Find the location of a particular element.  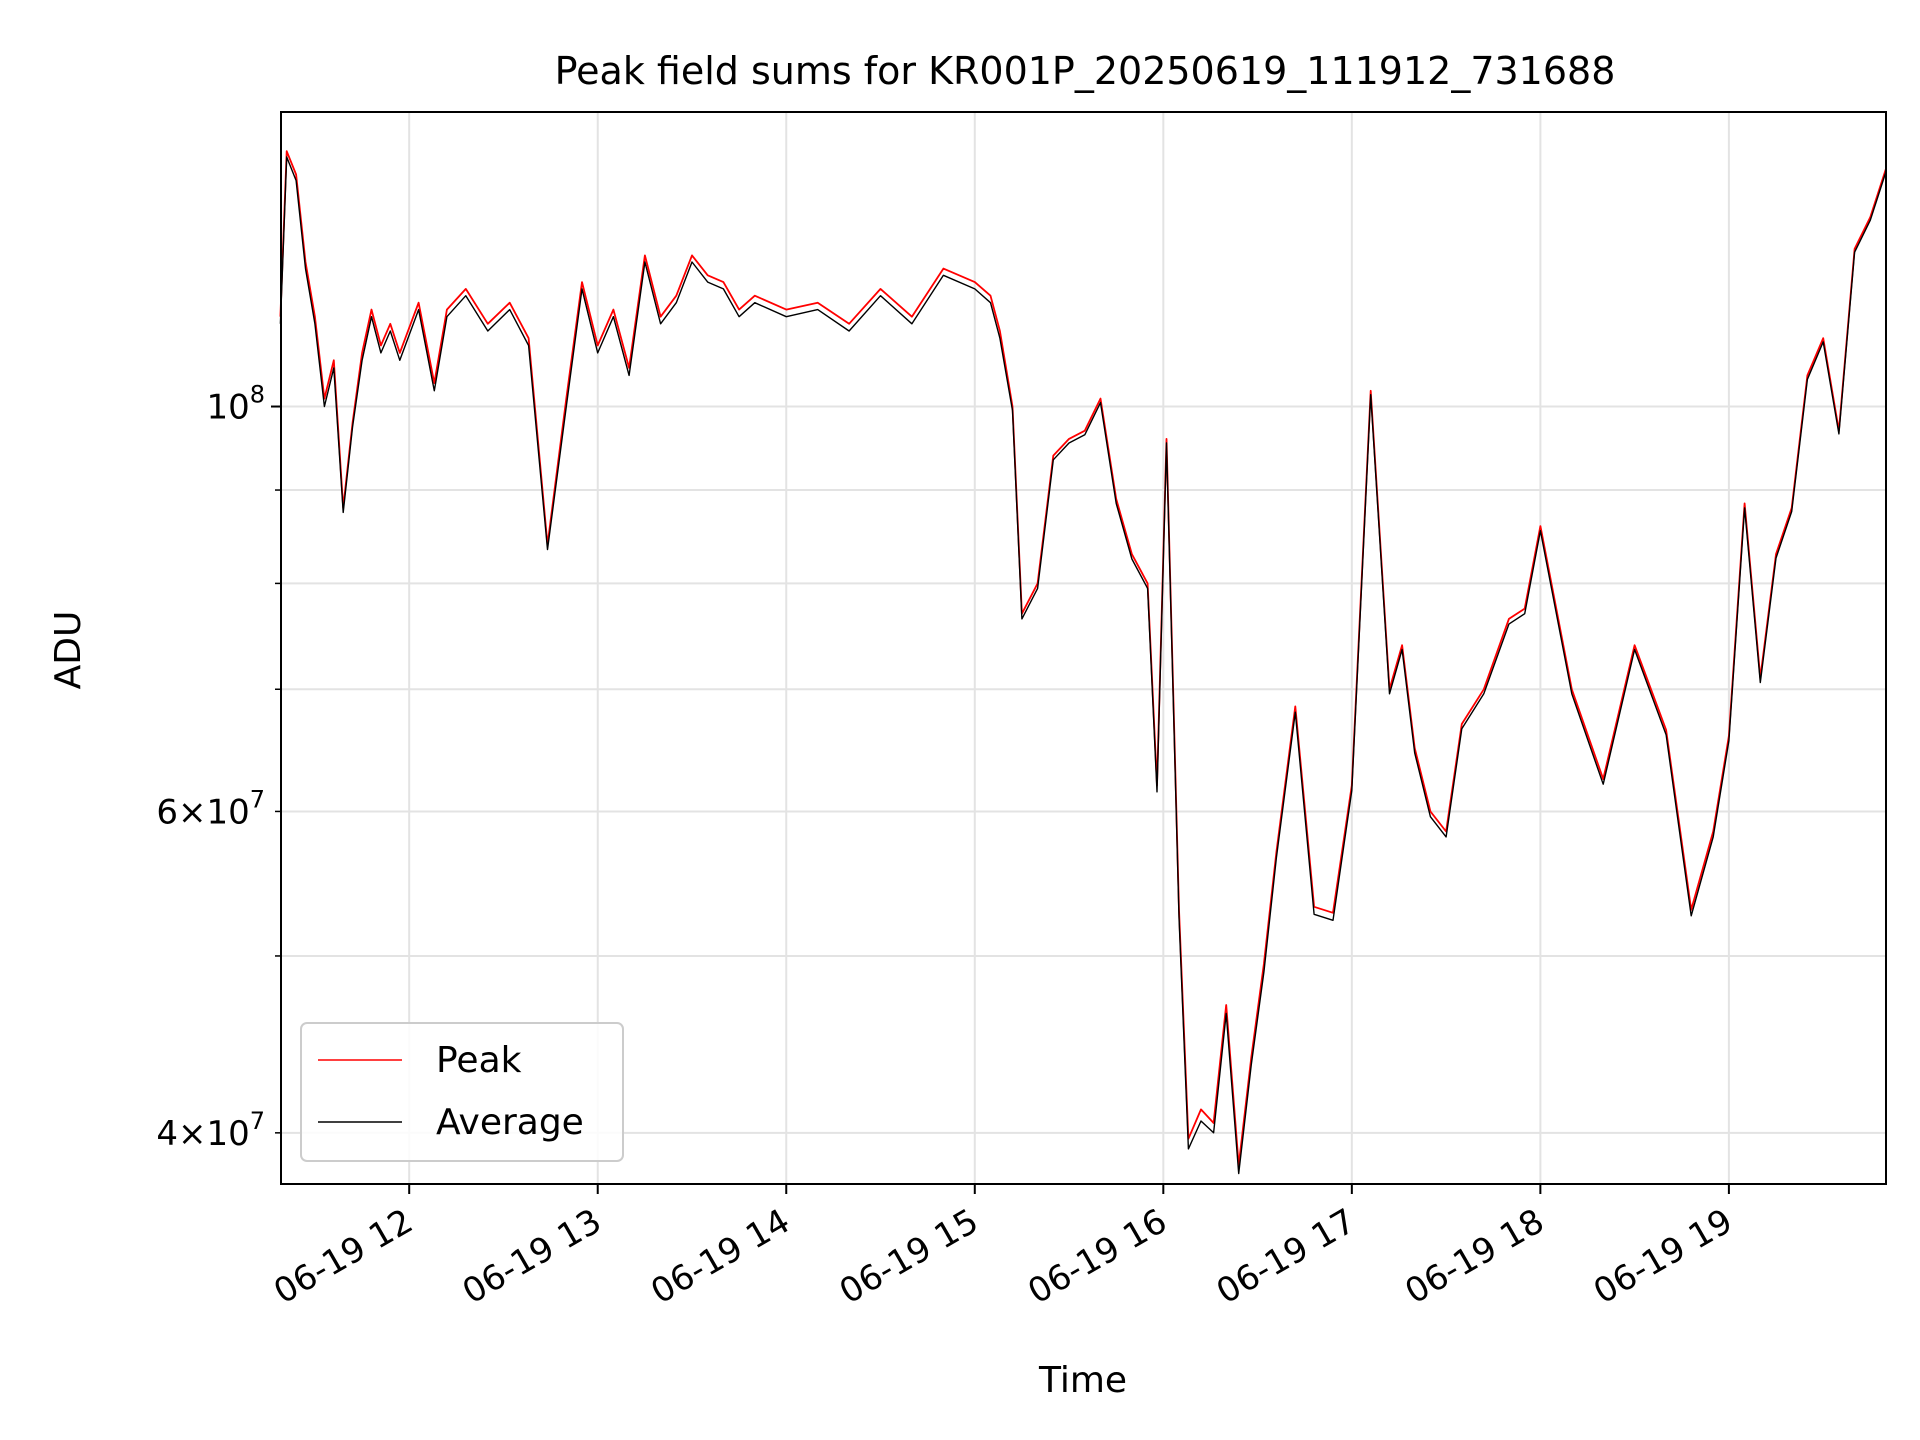

legend-peak-label: Peak is located at coordinates (479, 1060).